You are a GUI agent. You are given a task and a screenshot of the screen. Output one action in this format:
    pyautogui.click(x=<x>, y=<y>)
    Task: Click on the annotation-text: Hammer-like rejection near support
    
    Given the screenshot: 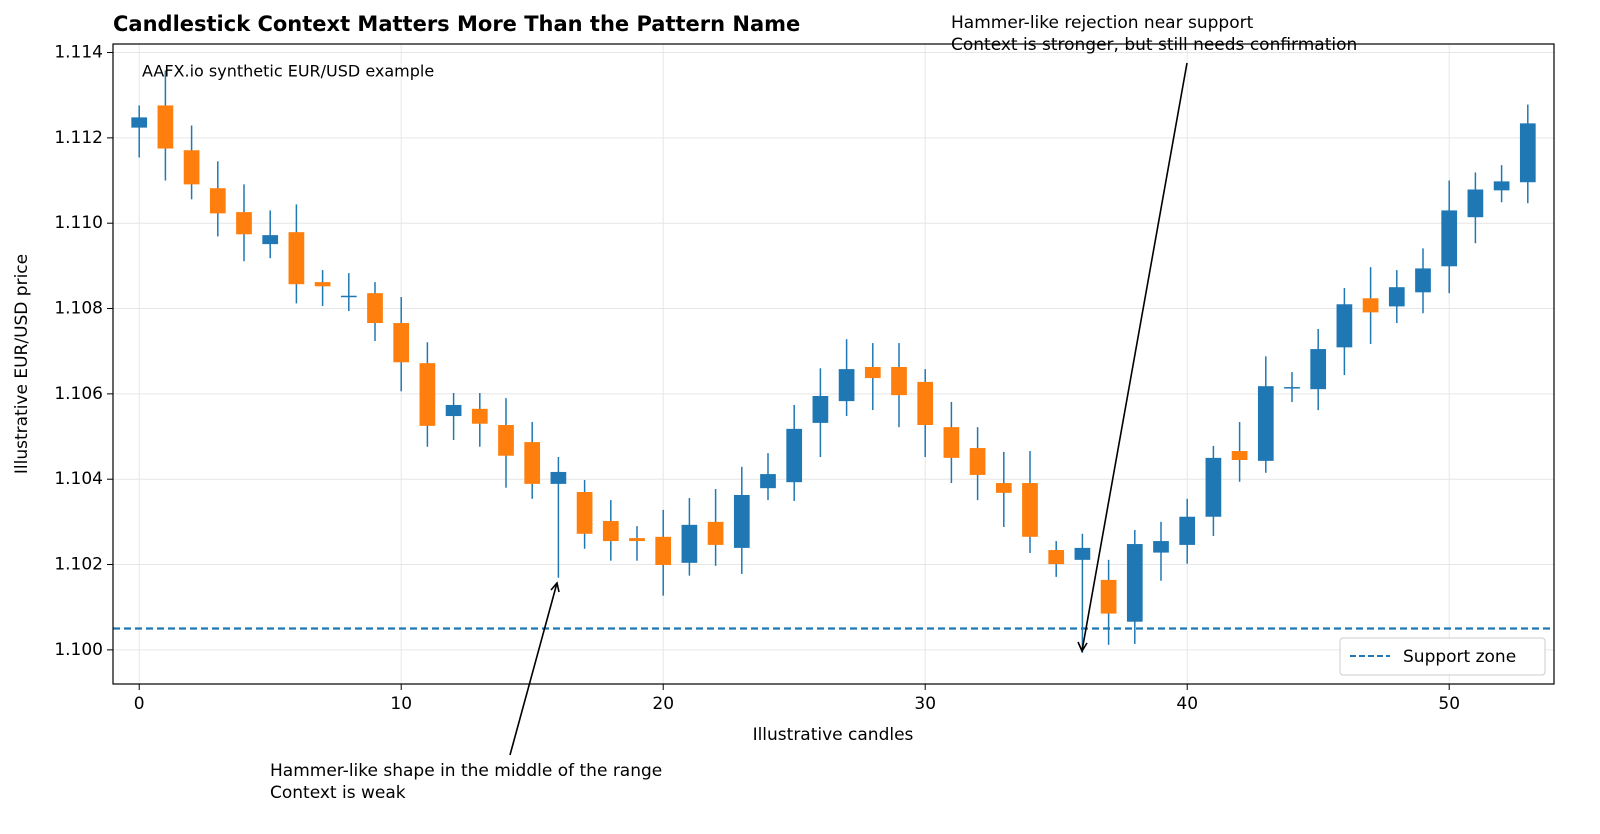 What is the action you would take?
    pyautogui.click(x=1102, y=23)
    